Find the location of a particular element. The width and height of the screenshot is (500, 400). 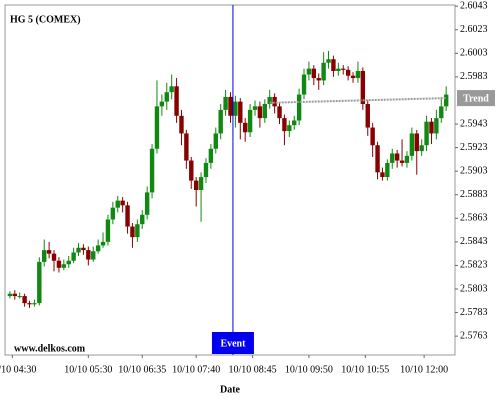

x-tick-label: 10/10 09:50 is located at coordinates (309, 369).